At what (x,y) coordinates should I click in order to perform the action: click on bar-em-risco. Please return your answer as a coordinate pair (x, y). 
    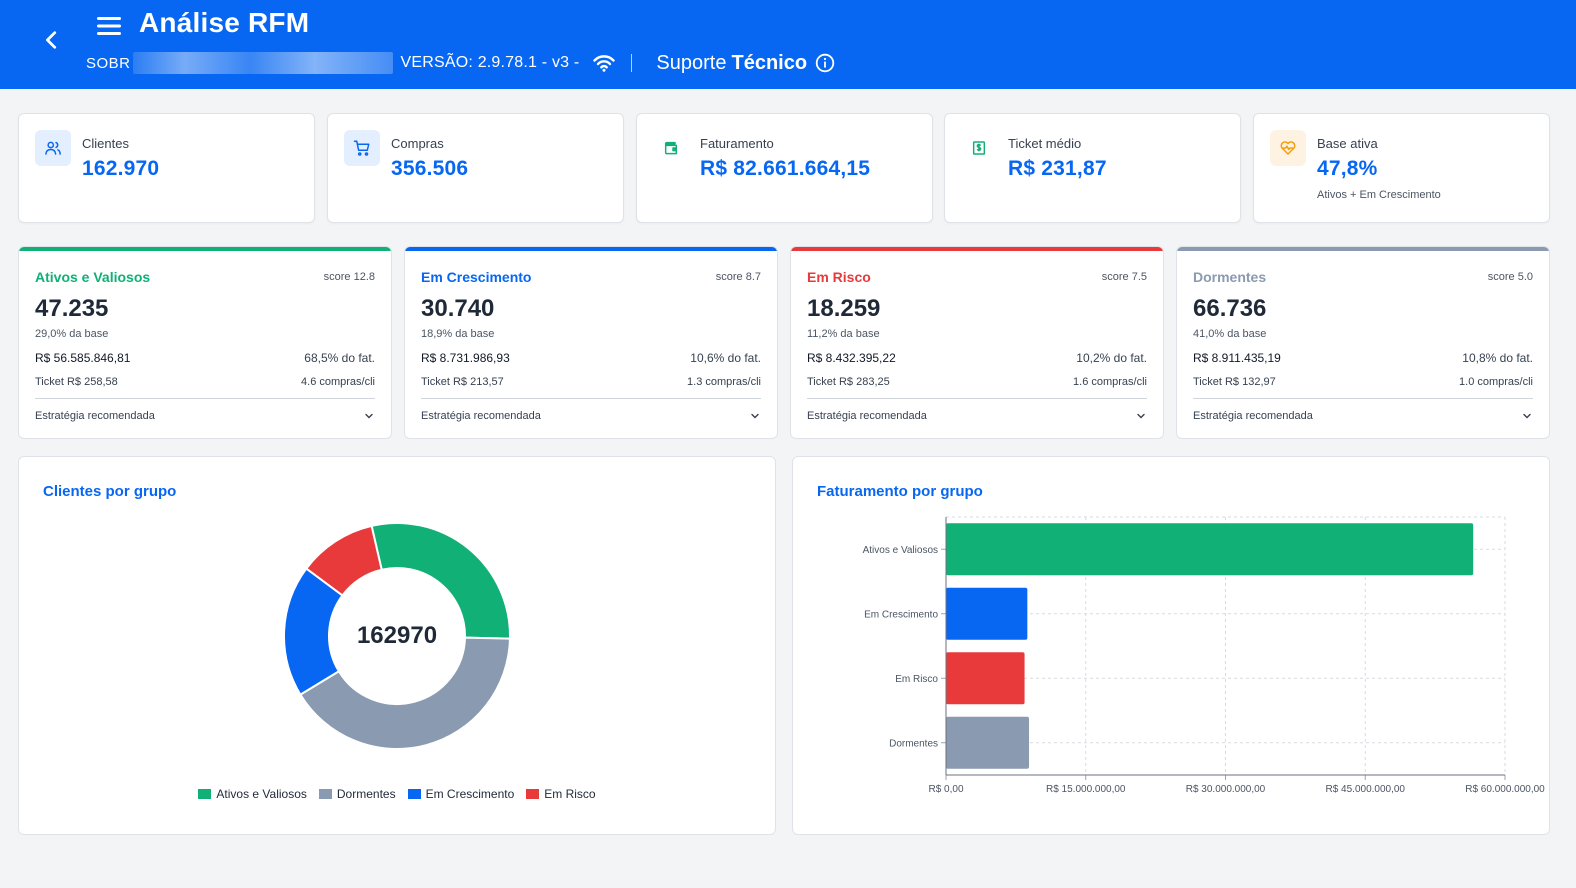
    Looking at the image, I should click on (985, 678).